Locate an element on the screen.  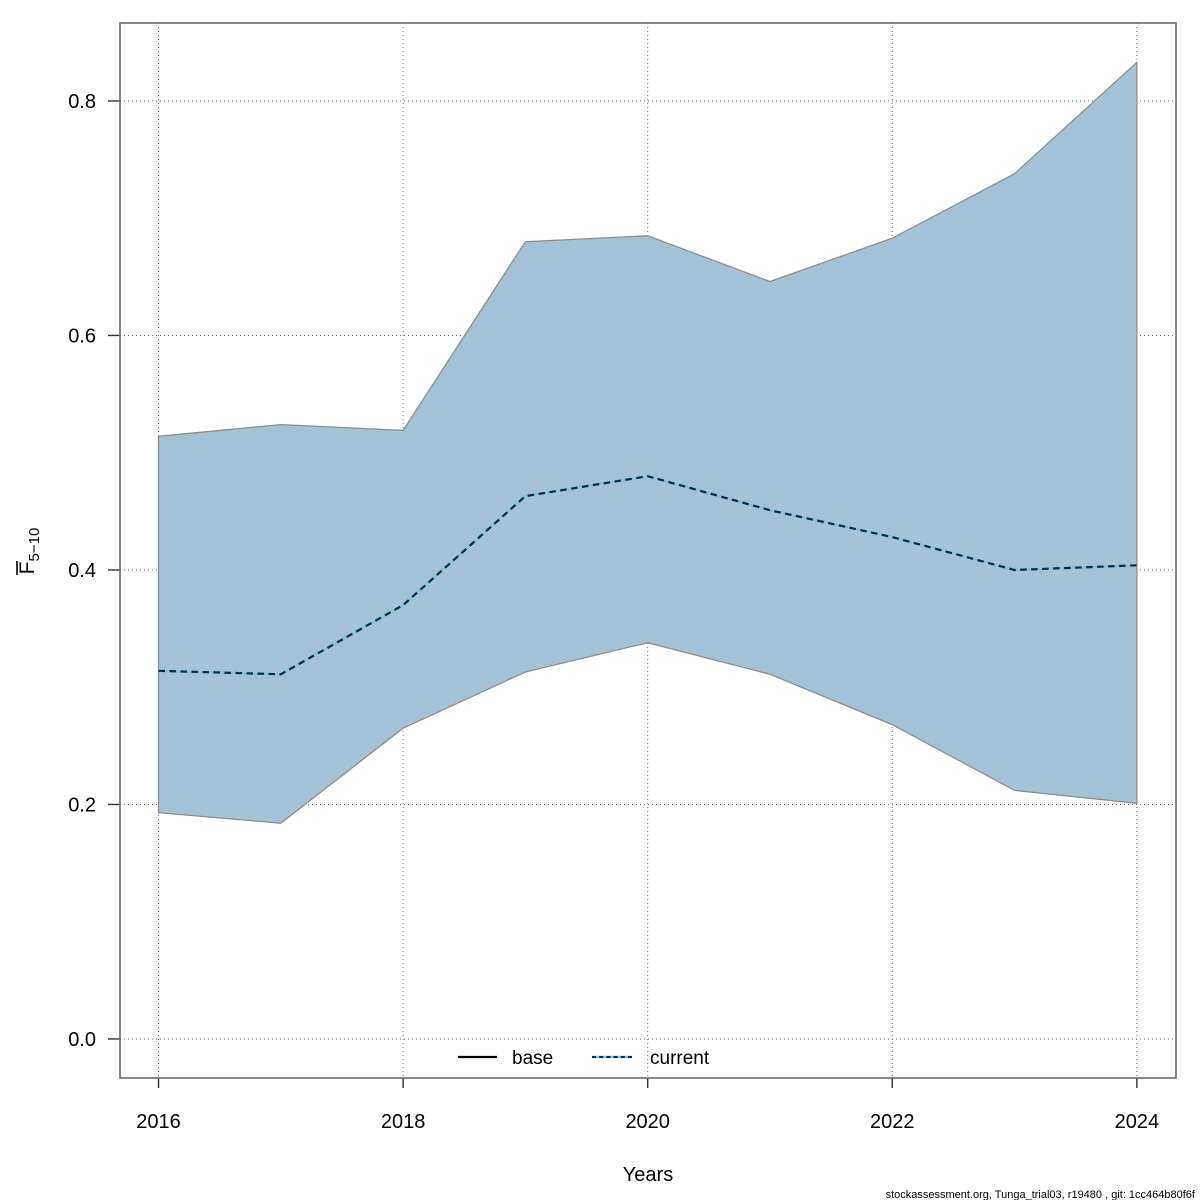
current-line is located at coordinates (647, 575).